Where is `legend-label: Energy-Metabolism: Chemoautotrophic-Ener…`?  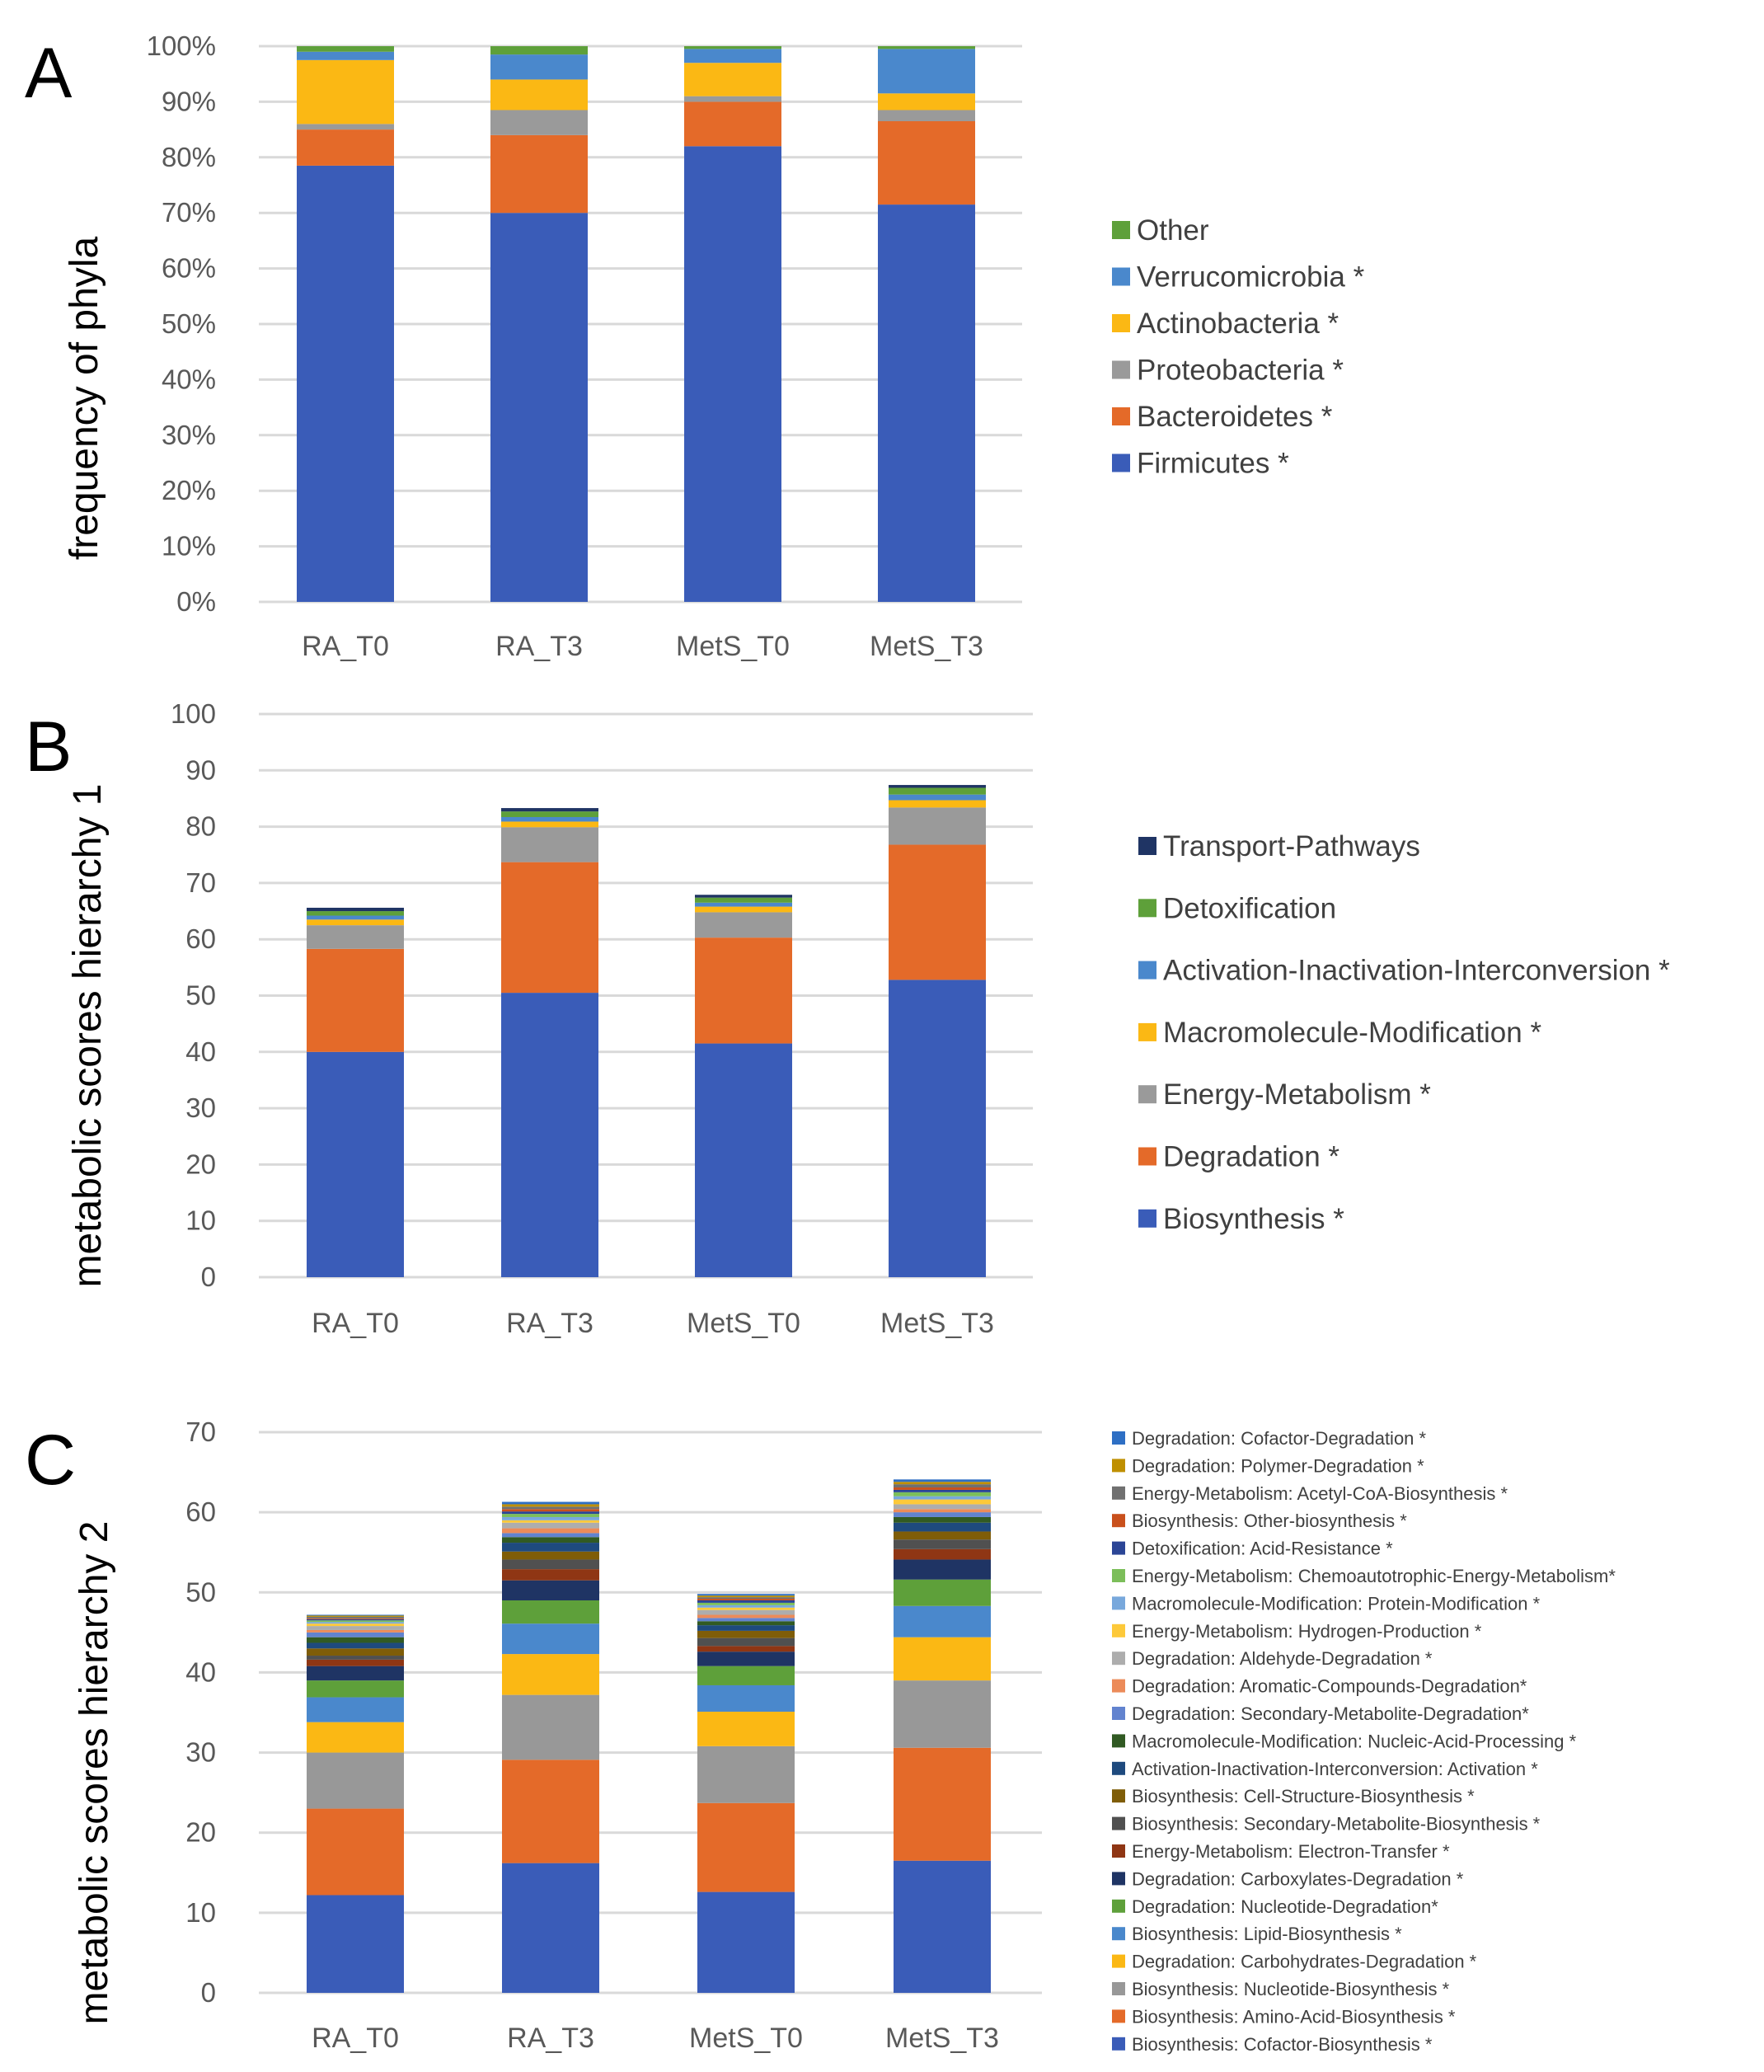 legend-label: Energy-Metabolism: Chemoautotrophic-Ener… is located at coordinates (1374, 1576).